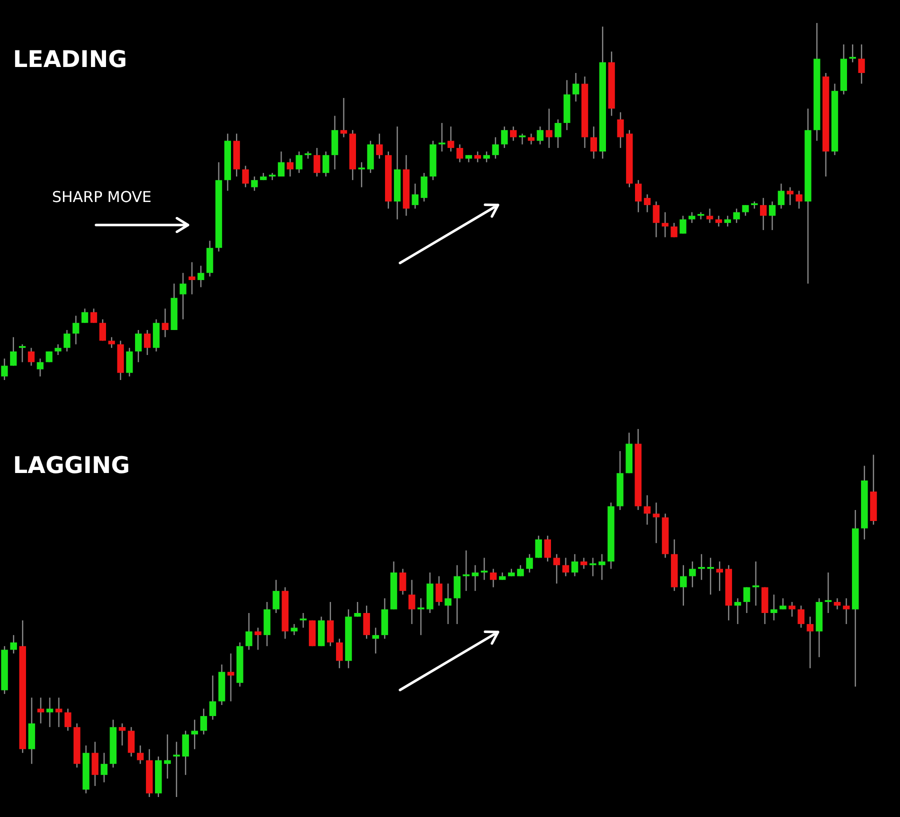  What do you see at coordinates (70, 60) in the screenshot?
I see `text: LEADING` at bounding box center [70, 60].